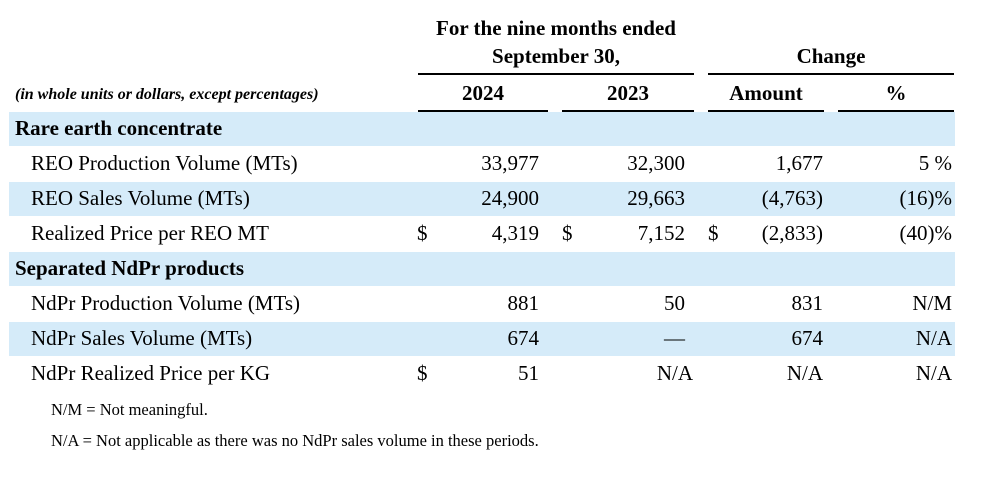 The height and width of the screenshot is (485, 991). What do you see at coordinates (515, 233) in the screenshot?
I see `value-2024: 4,319` at bounding box center [515, 233].